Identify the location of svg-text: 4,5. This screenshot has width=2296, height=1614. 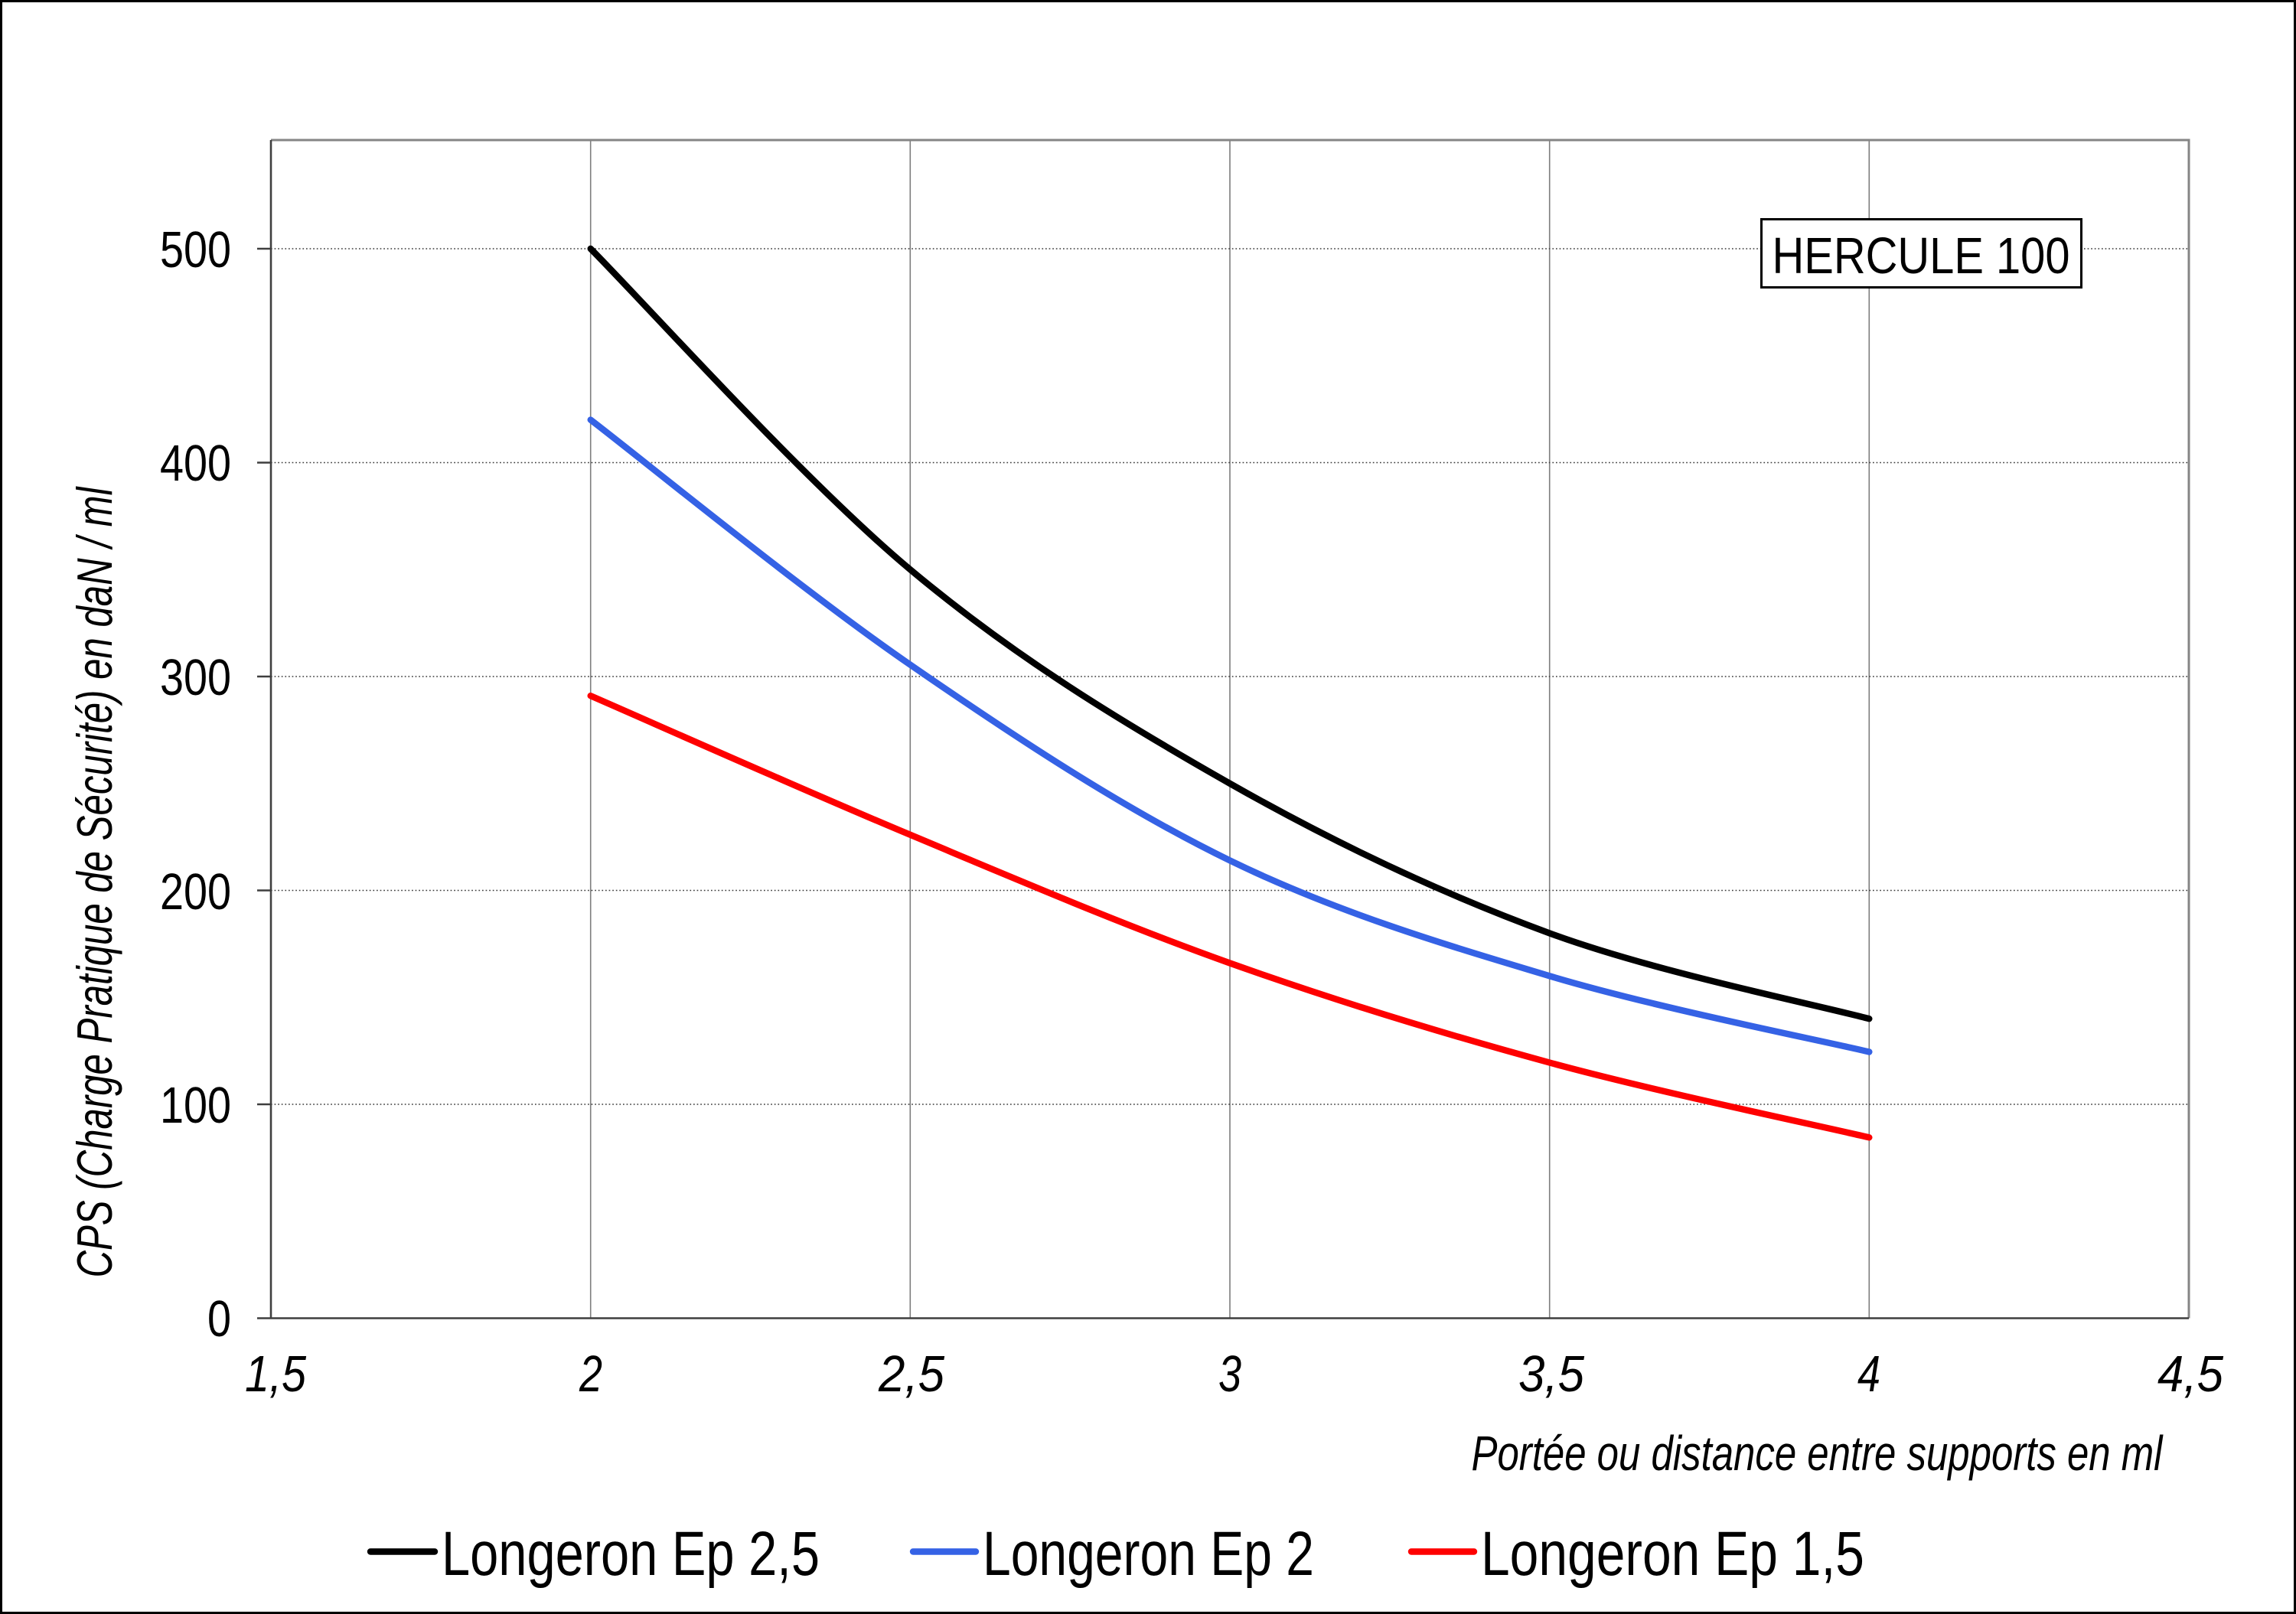
(2190, 1374).